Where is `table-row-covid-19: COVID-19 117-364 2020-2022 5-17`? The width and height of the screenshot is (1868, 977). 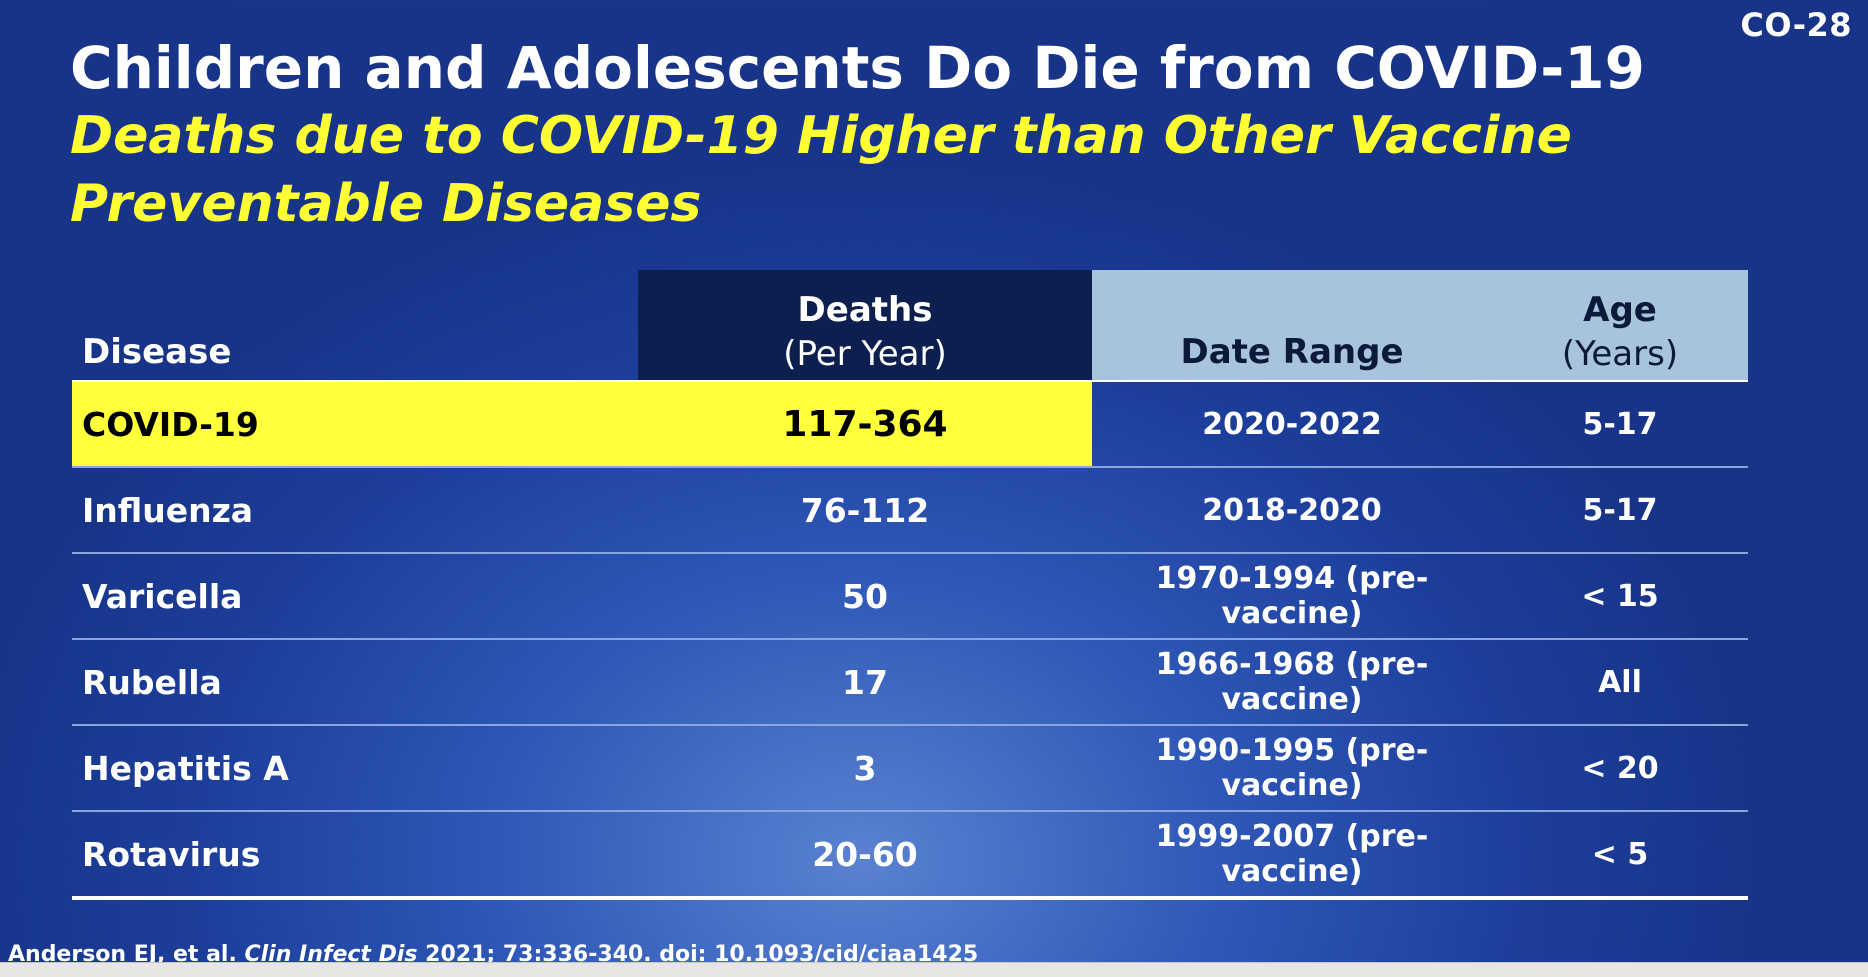 table-row-covid-19: COVID-19 117-364 2020-2022 5-17 is located at coordinates (910, 423).